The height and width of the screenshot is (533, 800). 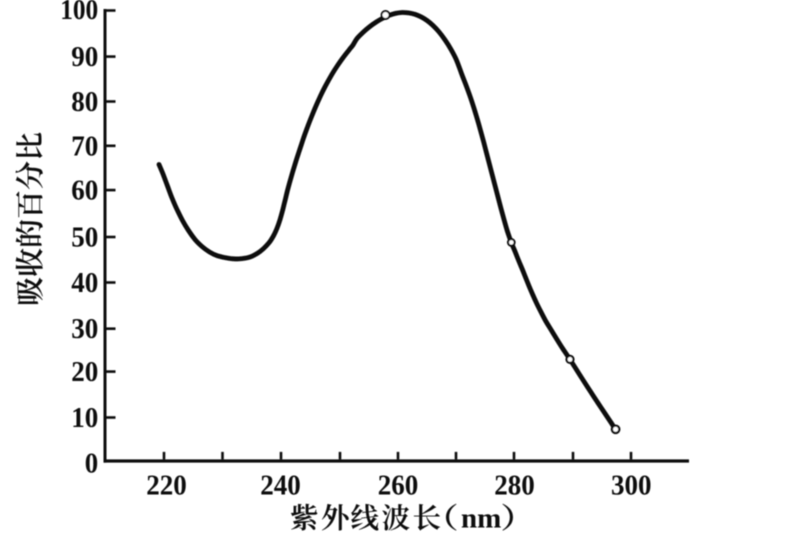 I want to click on svg-text: 280, so click(x=514, y=486).